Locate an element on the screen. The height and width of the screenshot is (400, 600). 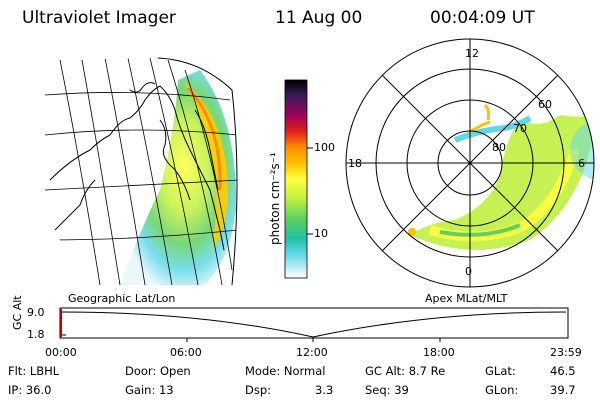
timeline-xtick-0600: 06:00 is located at coordinates (186, 352).